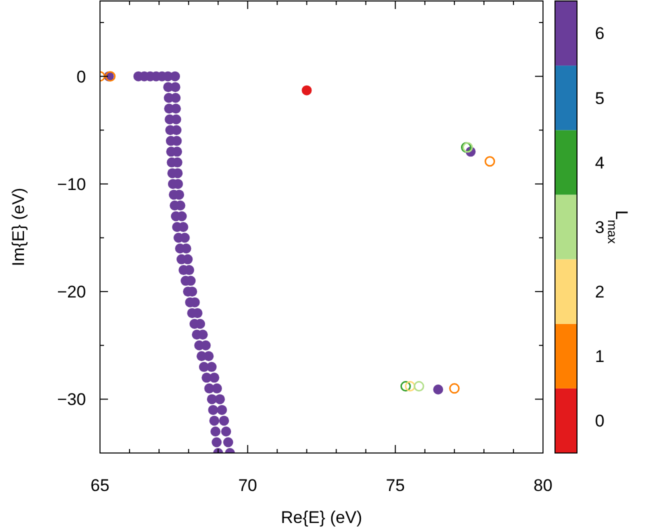 Image resolution: width=652 pixels, height=531 pixels. What do you see at coordinates (599, 356) in the screenshot?
I see `color-bar-label: 1` at bounding box center [599, 356].